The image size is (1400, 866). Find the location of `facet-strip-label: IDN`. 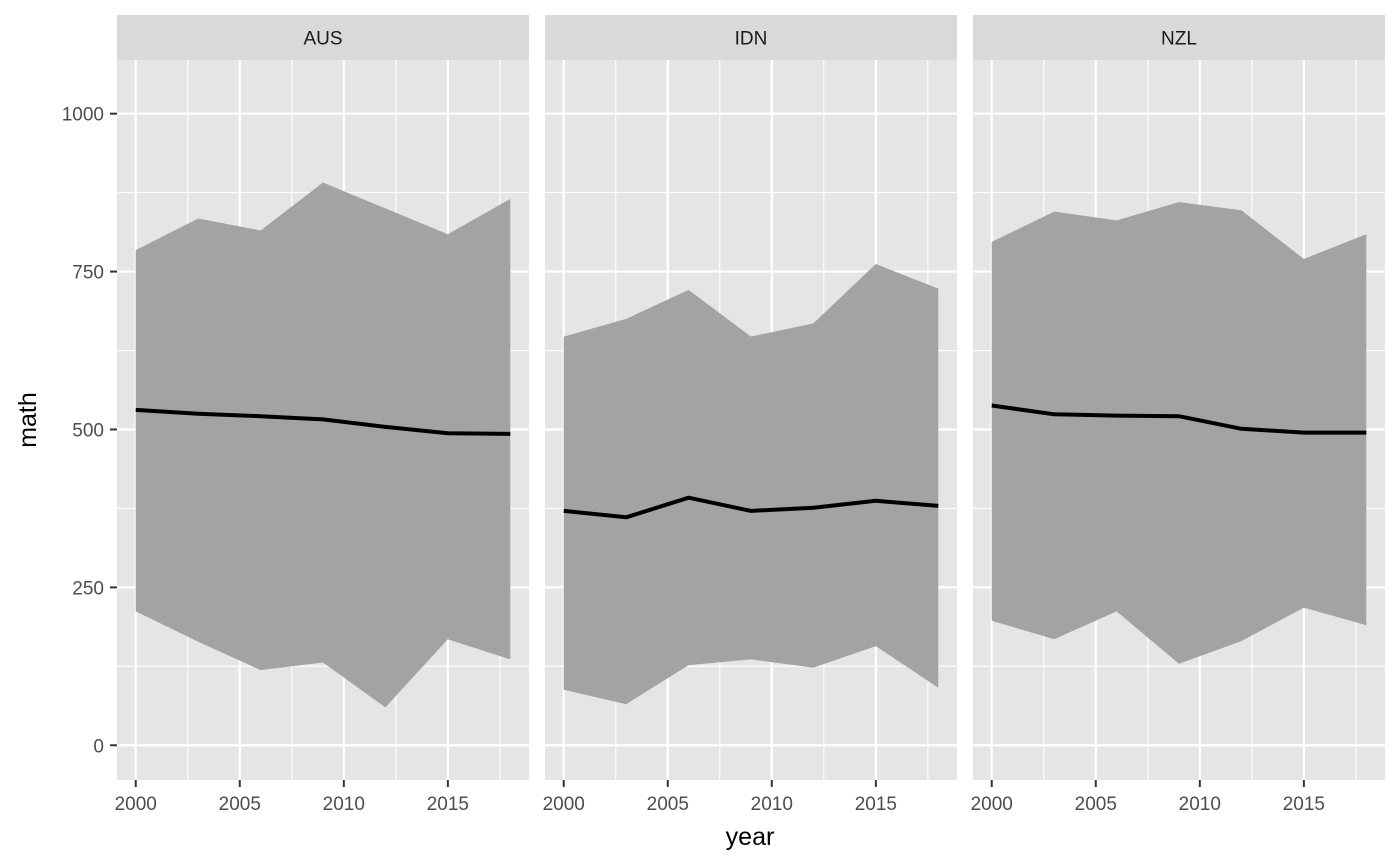

facet-strip-label: IDN is located at coordinates (751, 39).